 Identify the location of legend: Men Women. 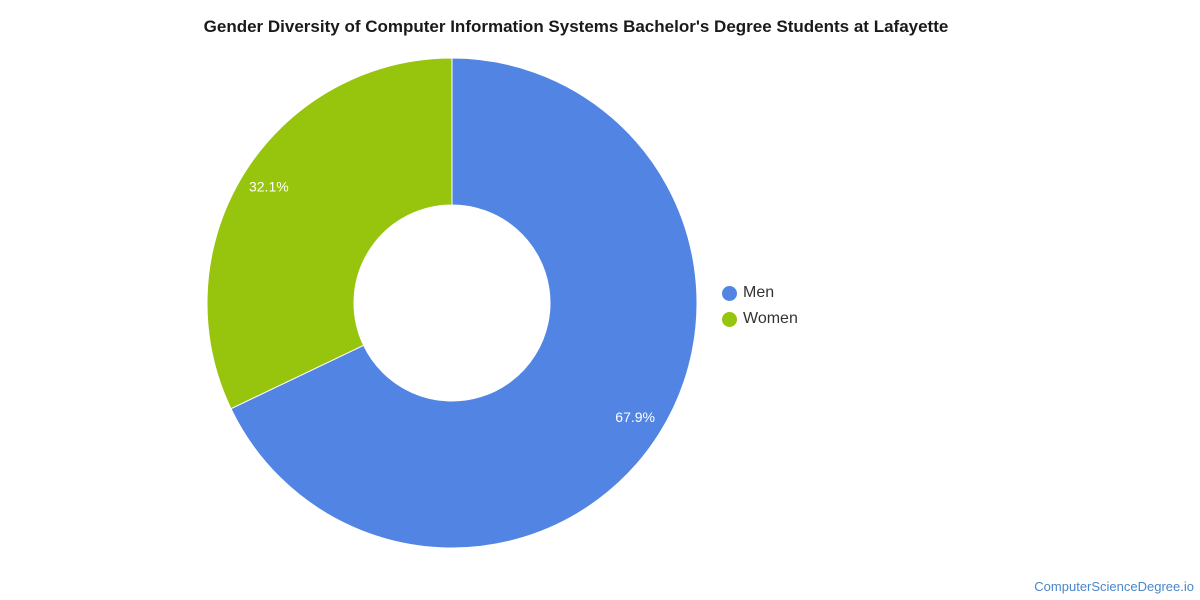
(760, 306).